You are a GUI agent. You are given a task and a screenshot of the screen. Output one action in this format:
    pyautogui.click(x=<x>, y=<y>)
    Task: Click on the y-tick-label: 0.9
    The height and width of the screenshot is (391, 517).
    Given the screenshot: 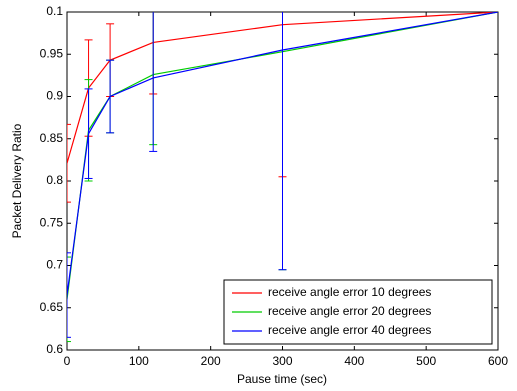 What is the action you would take?
    pyautogui.click(x=54, y=96)
    